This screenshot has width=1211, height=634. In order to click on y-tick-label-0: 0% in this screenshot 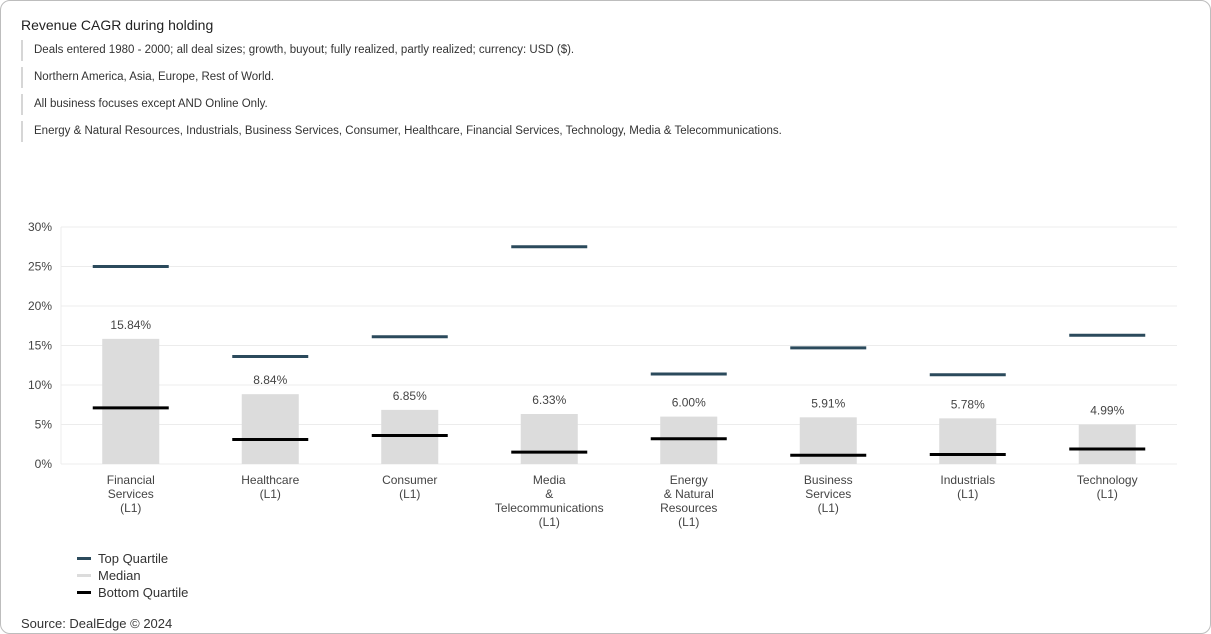, I will do `click(44, 464)`.